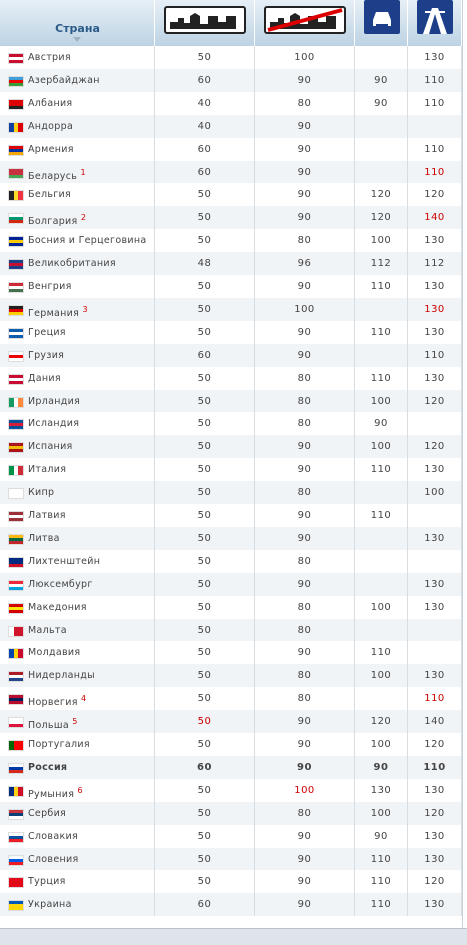  I want to click on scrollbar, so click(233, 936).